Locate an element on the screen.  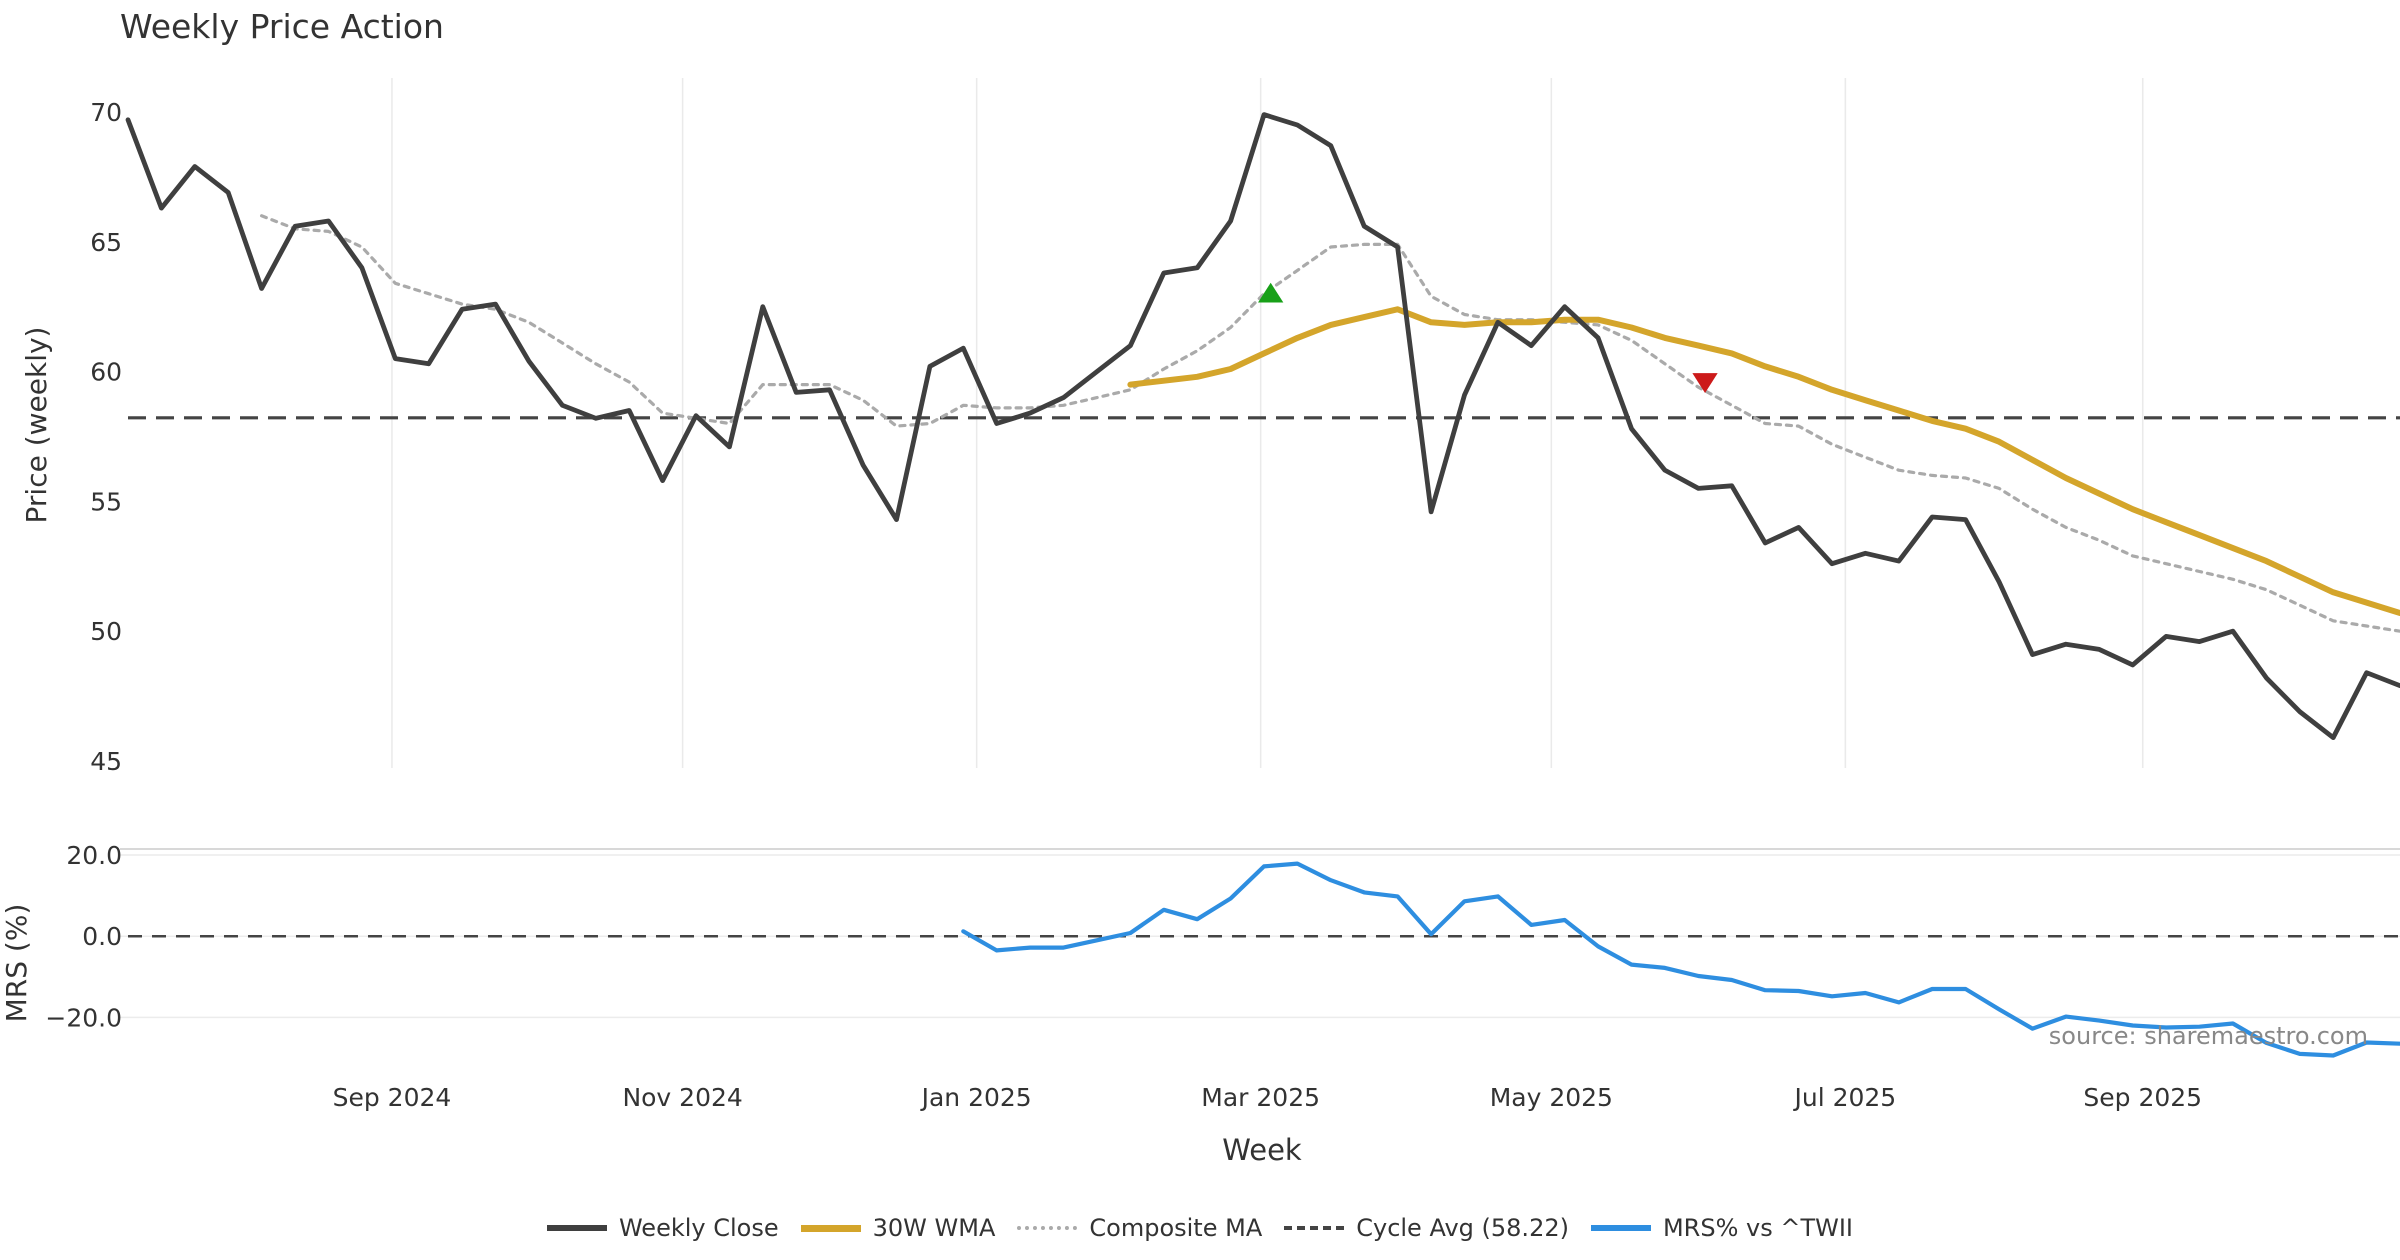
mrs-y-tick-label: 20.0 is located at coordinates (94, 855).